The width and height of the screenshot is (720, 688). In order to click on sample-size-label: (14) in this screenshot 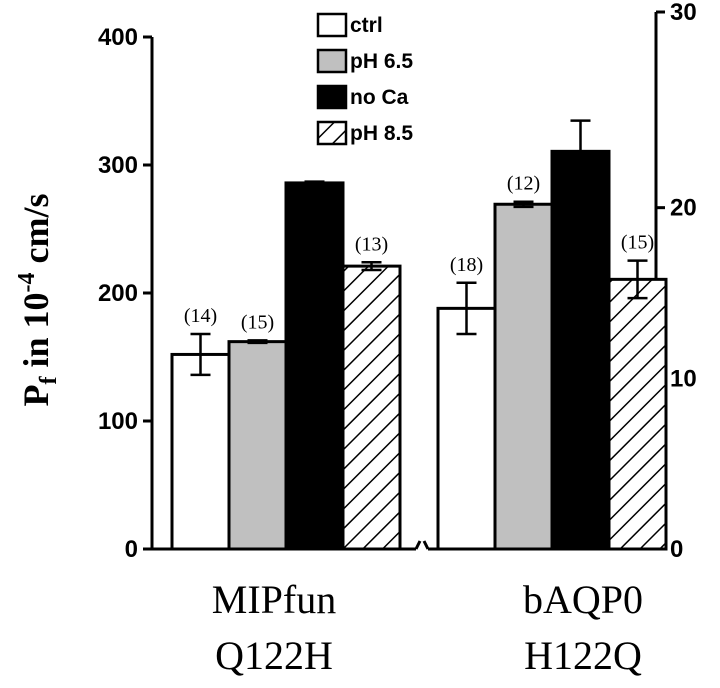, I will do `click(200, 316)`.